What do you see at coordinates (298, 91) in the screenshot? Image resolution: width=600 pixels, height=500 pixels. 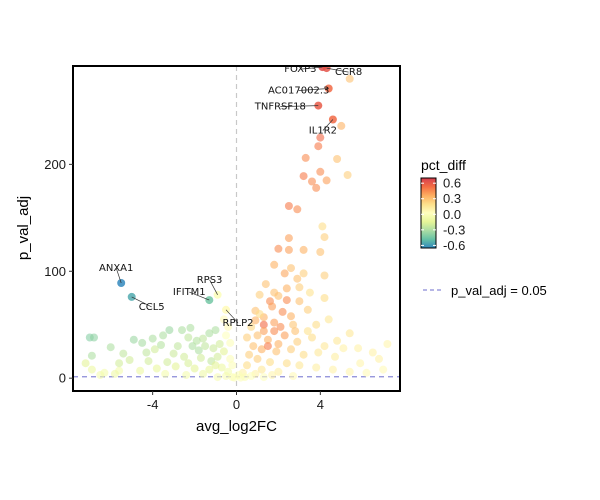 I see `gene-label: AC017002.3` at bounding box center [298, 91].